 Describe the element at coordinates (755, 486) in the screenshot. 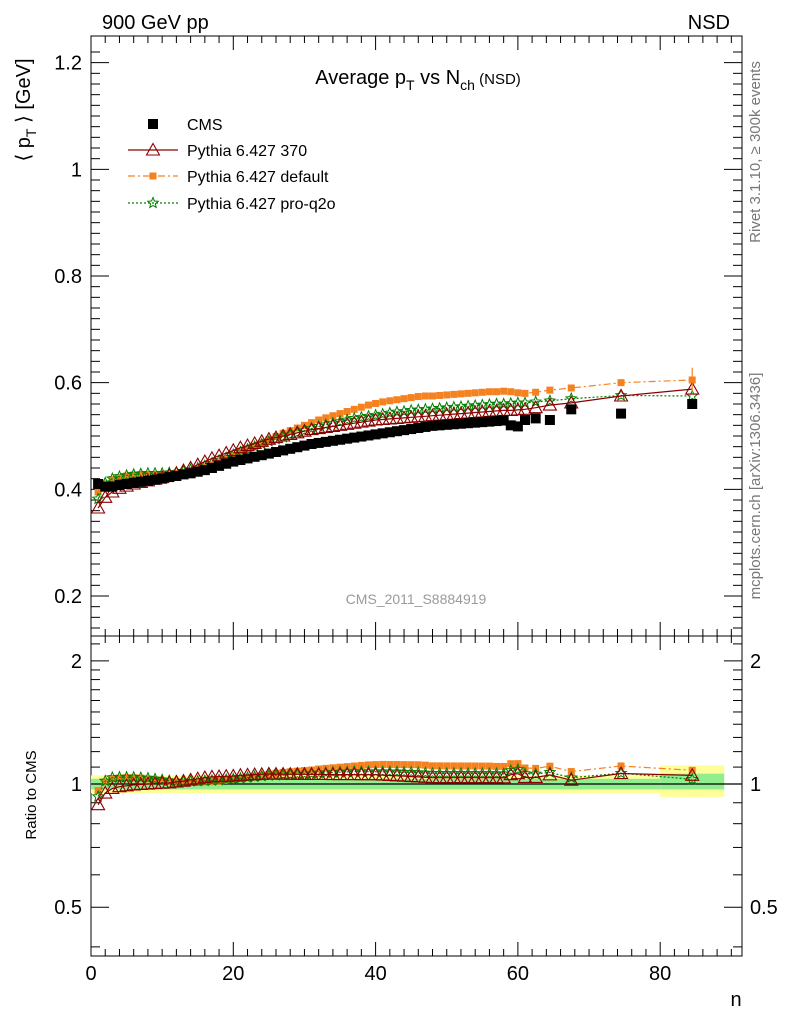

I see `mcplots-reference-label: mcplots.cern.ch [arXiv:1306.3436]` at that location.